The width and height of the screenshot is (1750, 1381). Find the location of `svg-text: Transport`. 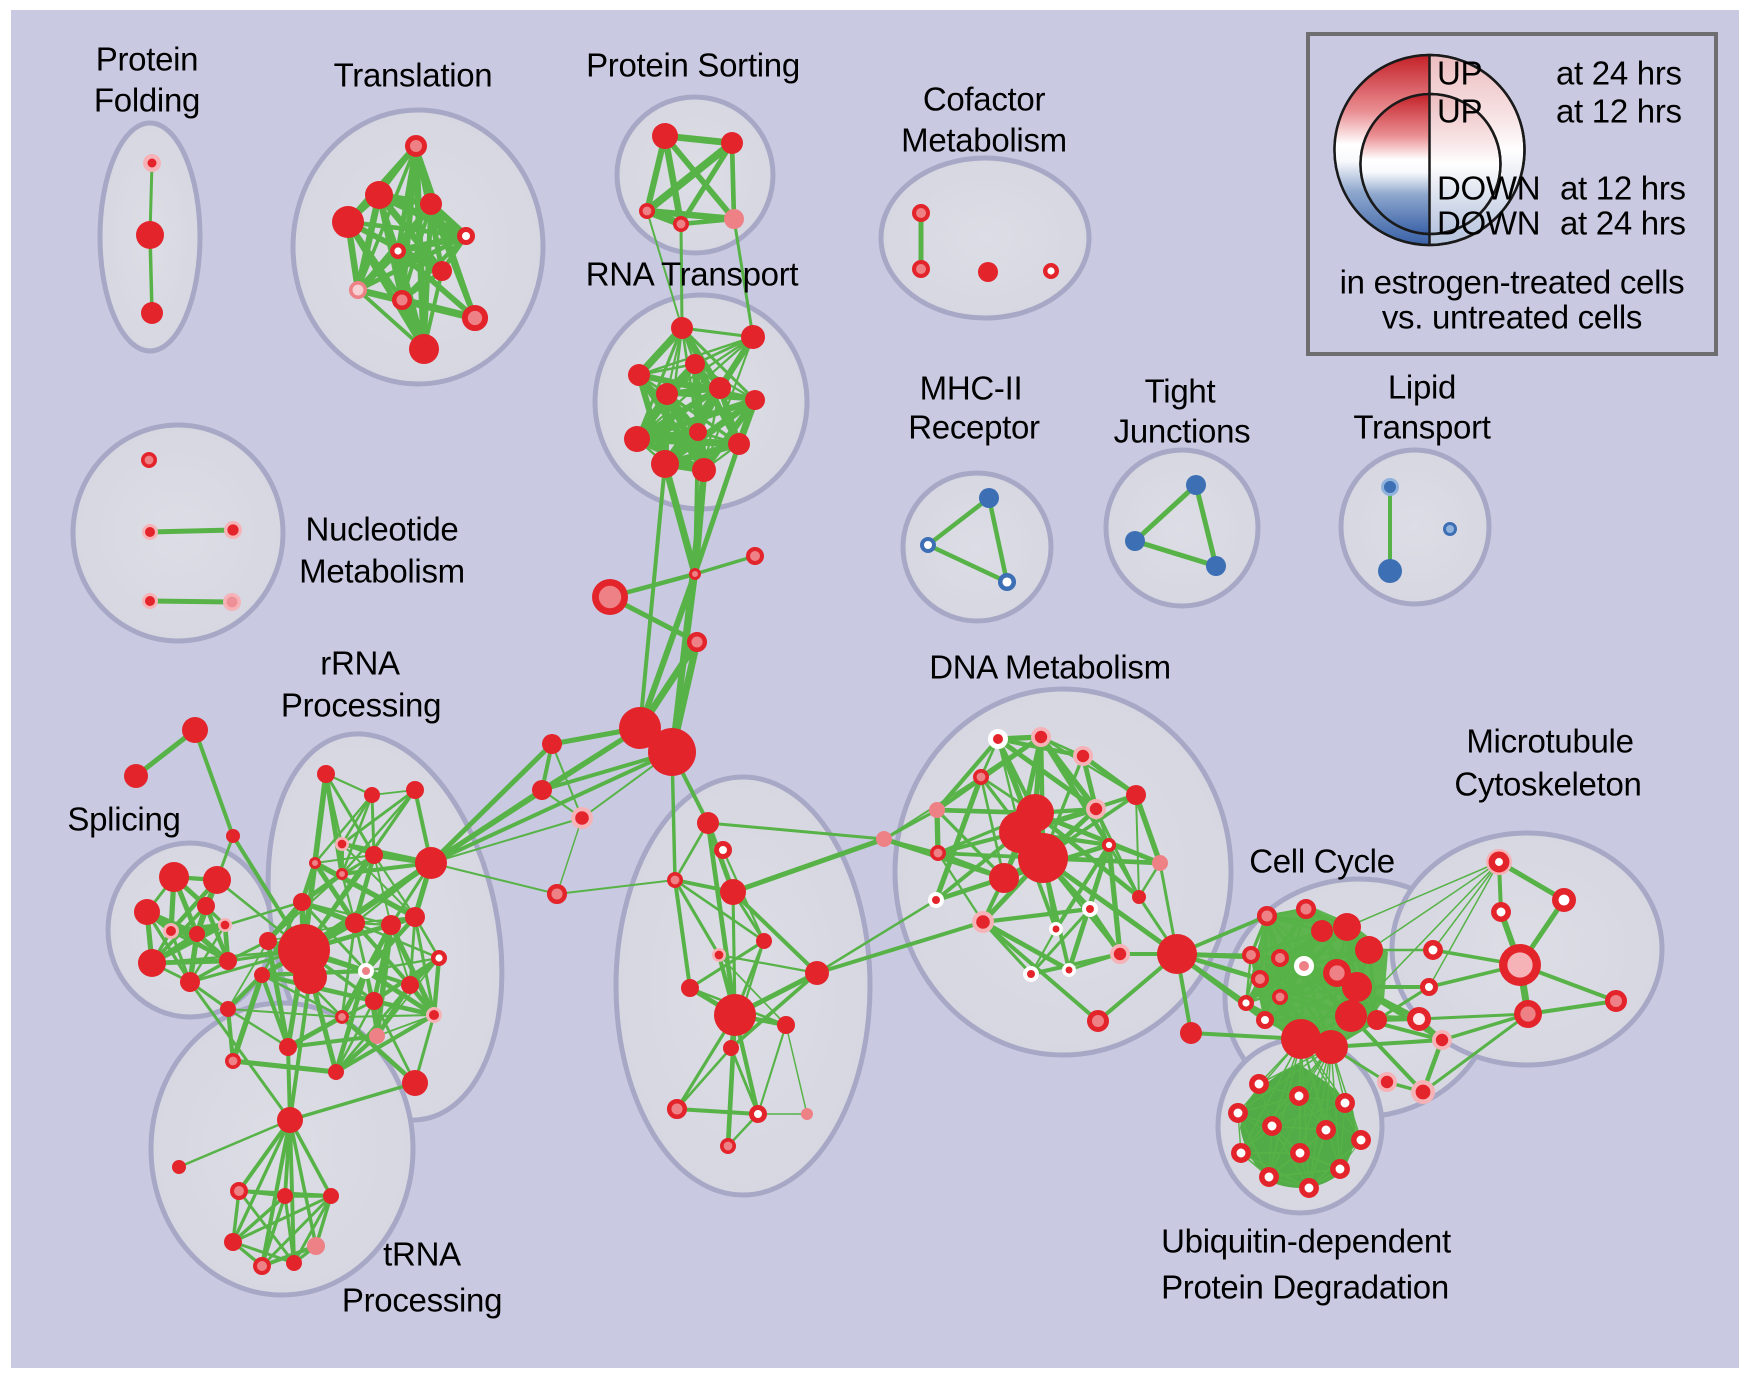

svg-text: Transport is located at coordinates (1421, 427).